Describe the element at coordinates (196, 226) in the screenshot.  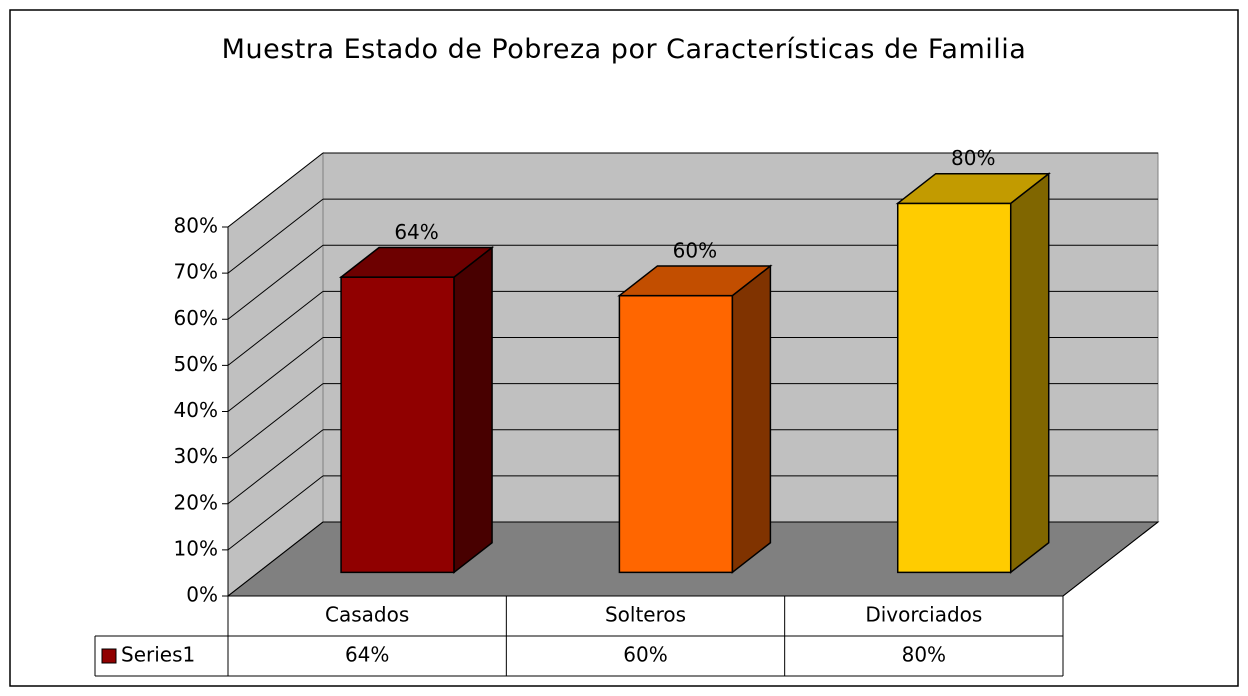
I see `y-tick-label: 80%` at that location.